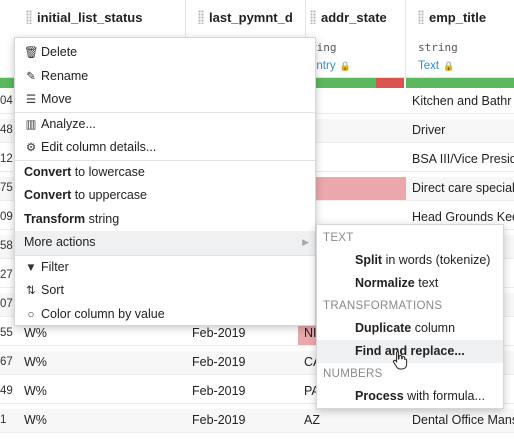 This screenshot has height=439, width=514. Describe the element at coordinates (460, 39) in the screenshot. I see `column-header-emp-title: emp_title string Text 🔒` at that location.